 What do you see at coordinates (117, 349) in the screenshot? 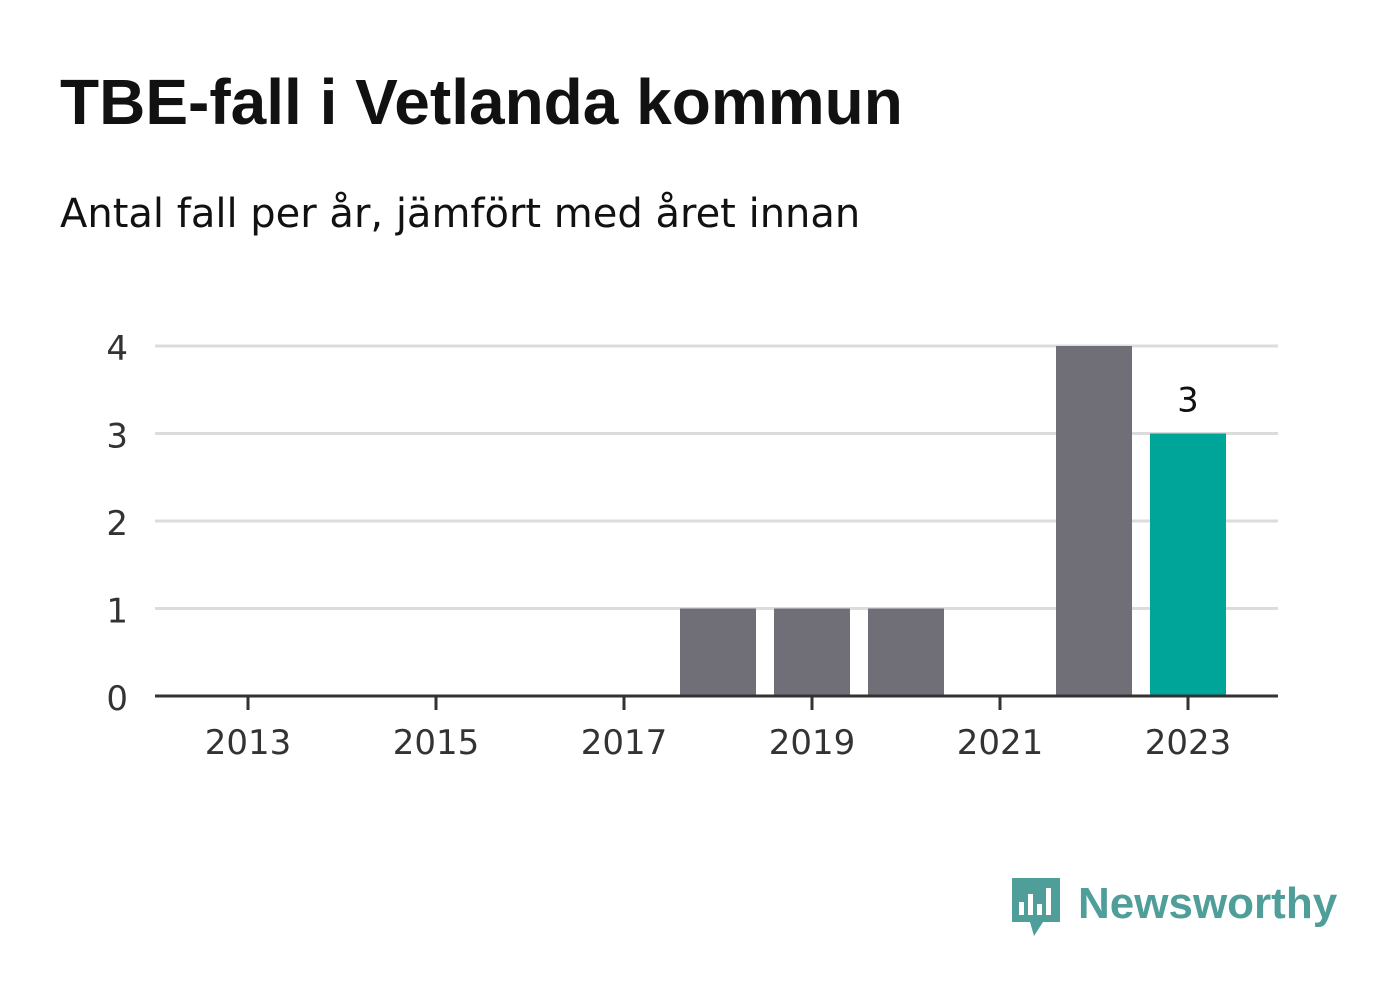
I see `y-tick-label: 4` at bounding box center [117, 349].